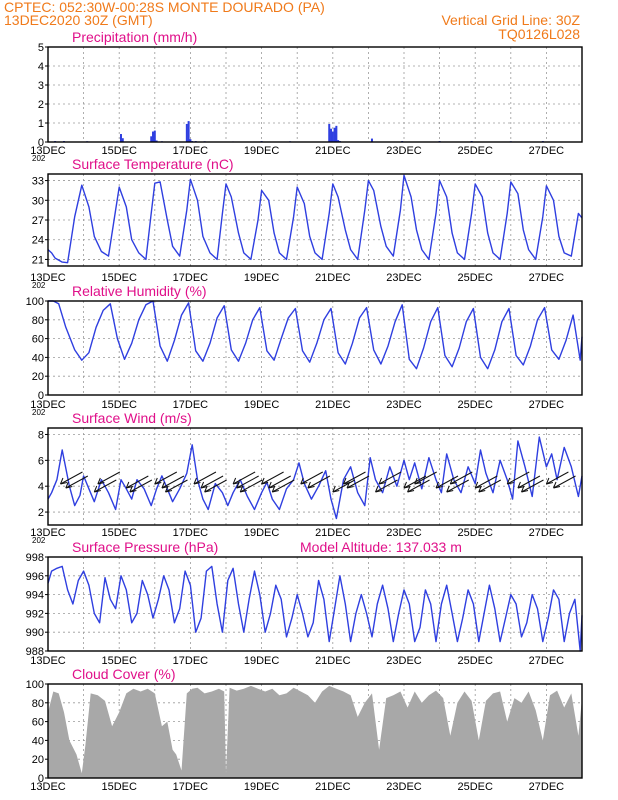 The height and width of the screenshot is (800, 618). Describe the element at coordinates (41, 461) in the screenshot. I see `y-tick-label: 6` at that location.